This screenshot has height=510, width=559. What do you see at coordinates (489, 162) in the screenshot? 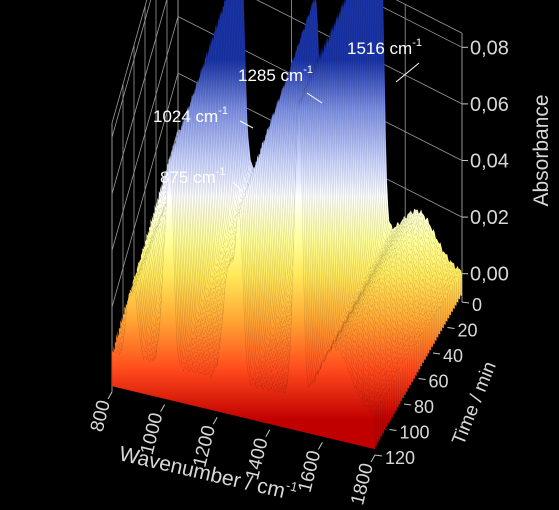
I see `z-axis-tick-label: 0,04` at bounding box center [489, 162].